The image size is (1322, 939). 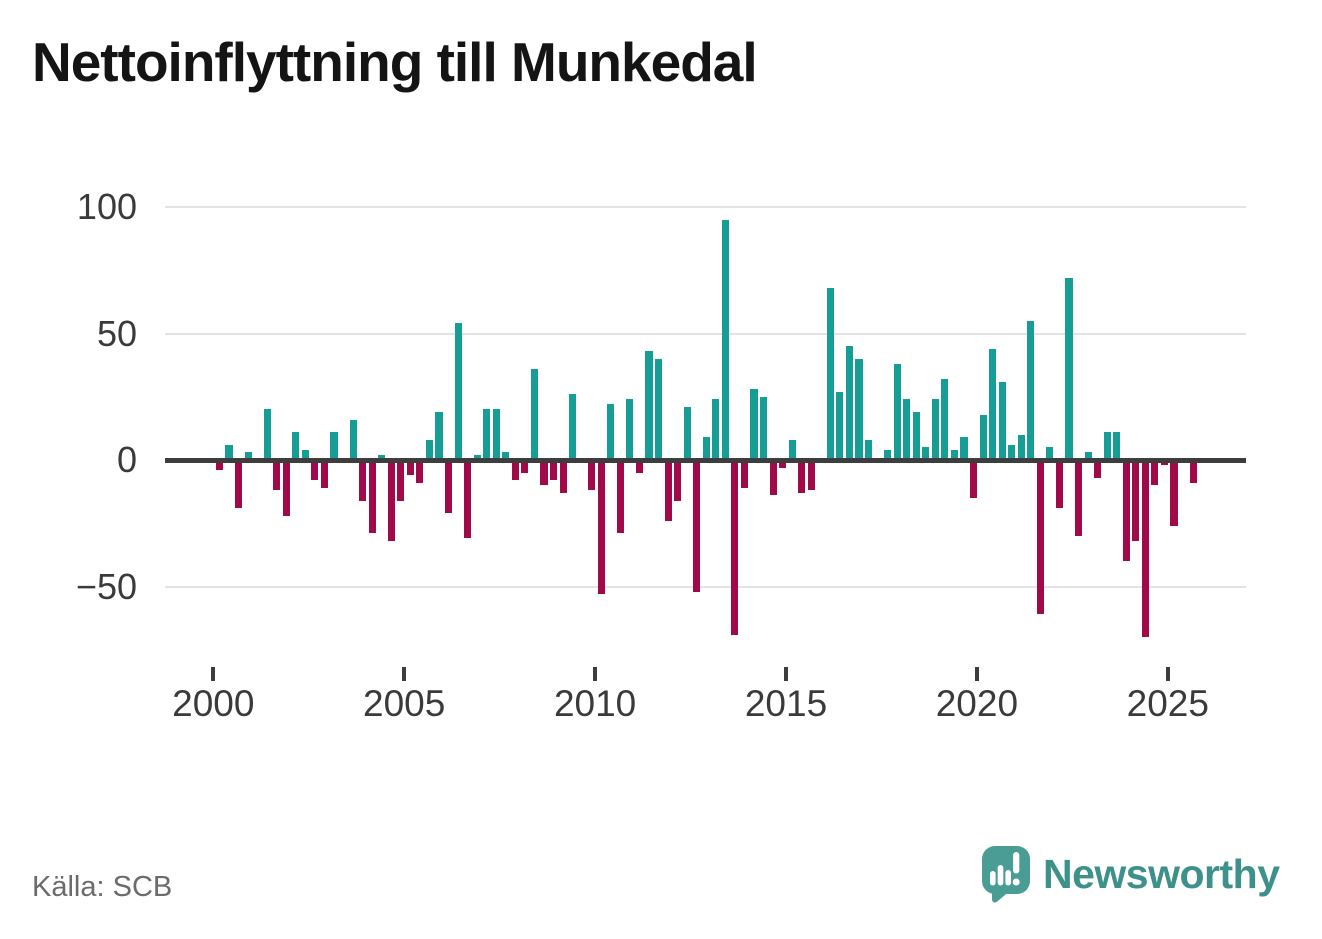 What do you see at coordinates (595, 703) in the screenshot?
I see `x-axis-tick-label: 2010` at bounding box center [595, 703].